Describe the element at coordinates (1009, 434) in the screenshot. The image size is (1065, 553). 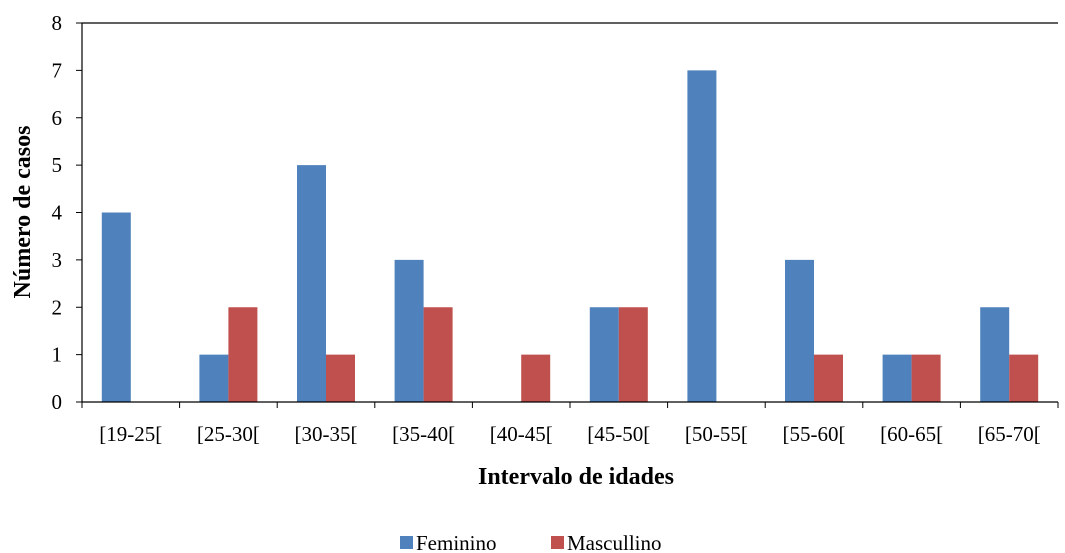
I see `x-tick-label: [65-70[` at that location.